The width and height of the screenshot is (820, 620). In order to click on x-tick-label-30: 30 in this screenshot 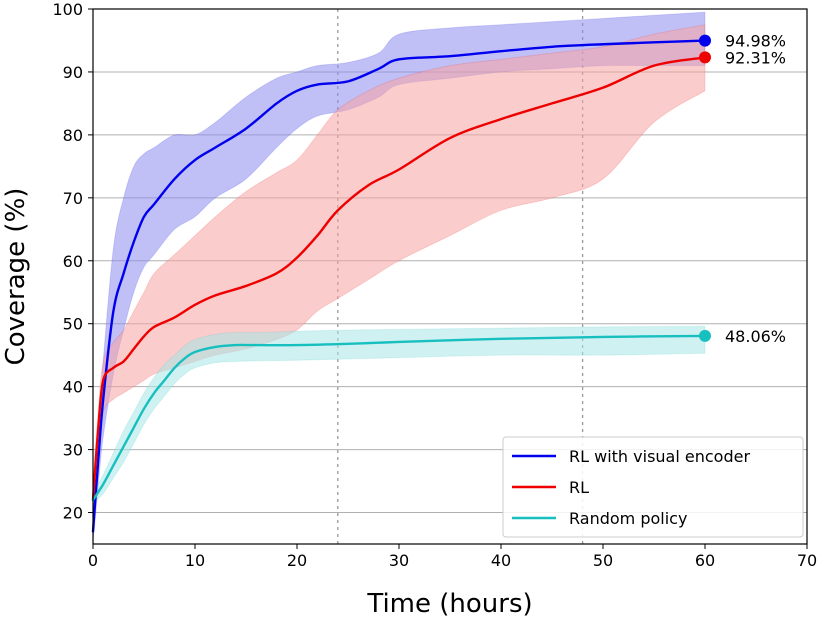, I will do `click(399, 560)`.